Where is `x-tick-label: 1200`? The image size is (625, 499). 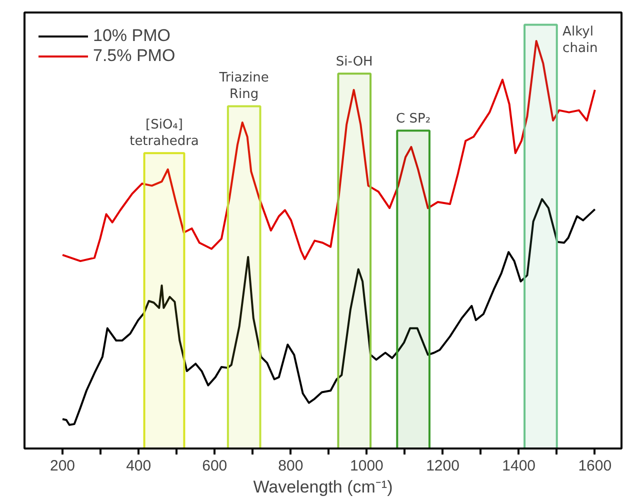 x-tick-label: 1200 is located at coordinates (443, 466).